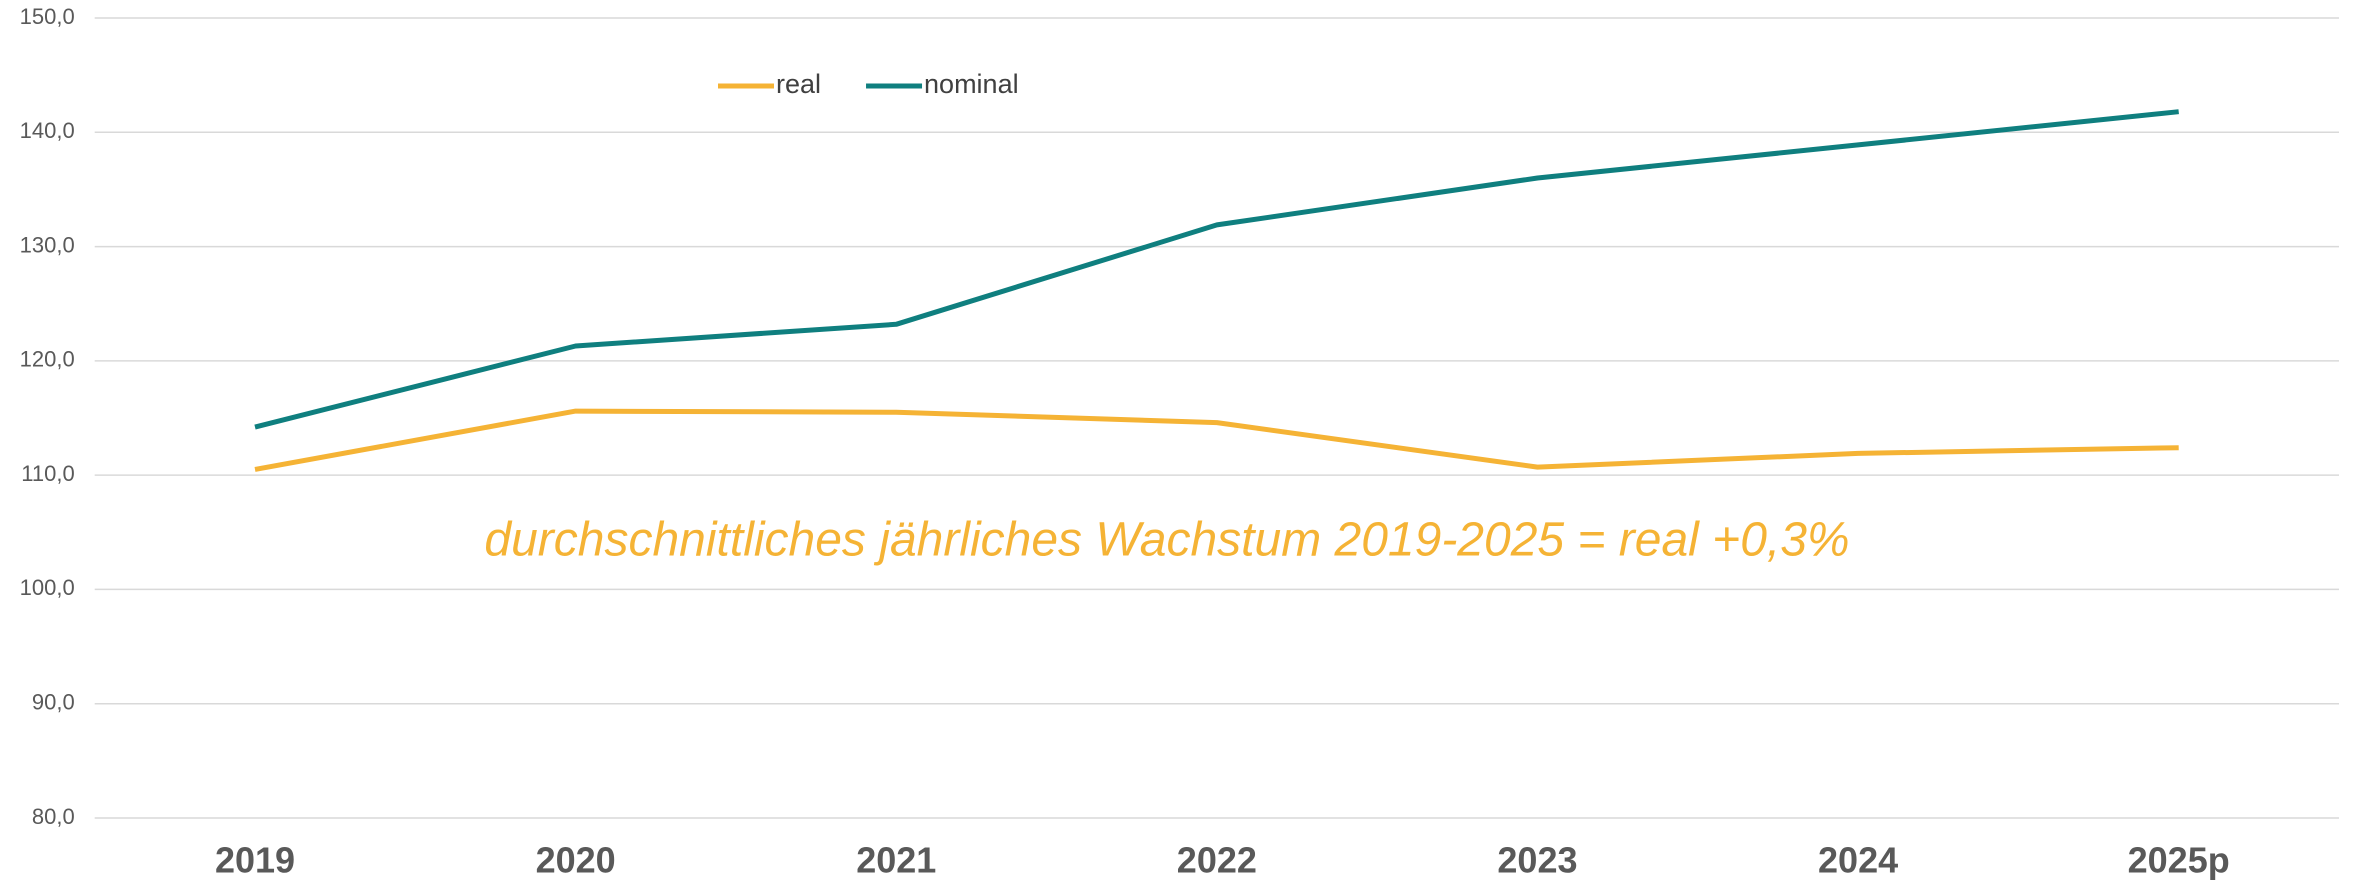 The width and height of the screenshot is (2356, 885). I want to click on y-tick-label: 90,0, so click(53, 702).